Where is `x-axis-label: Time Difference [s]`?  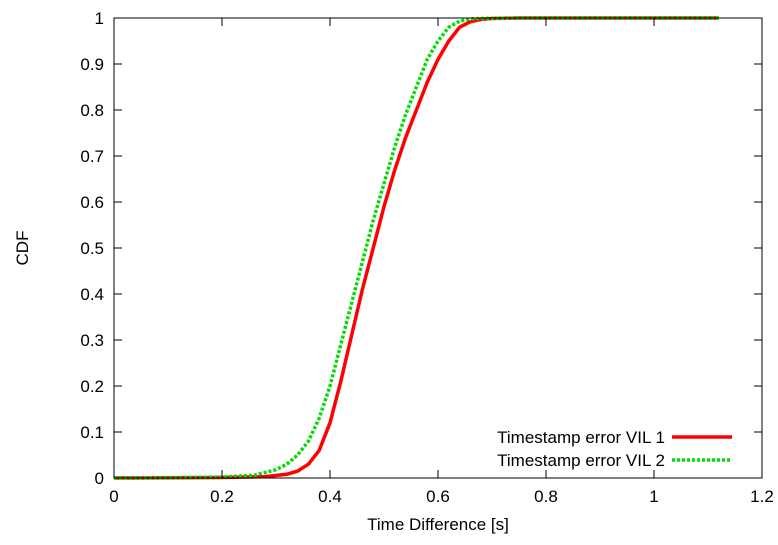
x-axis-label: Time Difference [s] is located at coordinates (438, 524).